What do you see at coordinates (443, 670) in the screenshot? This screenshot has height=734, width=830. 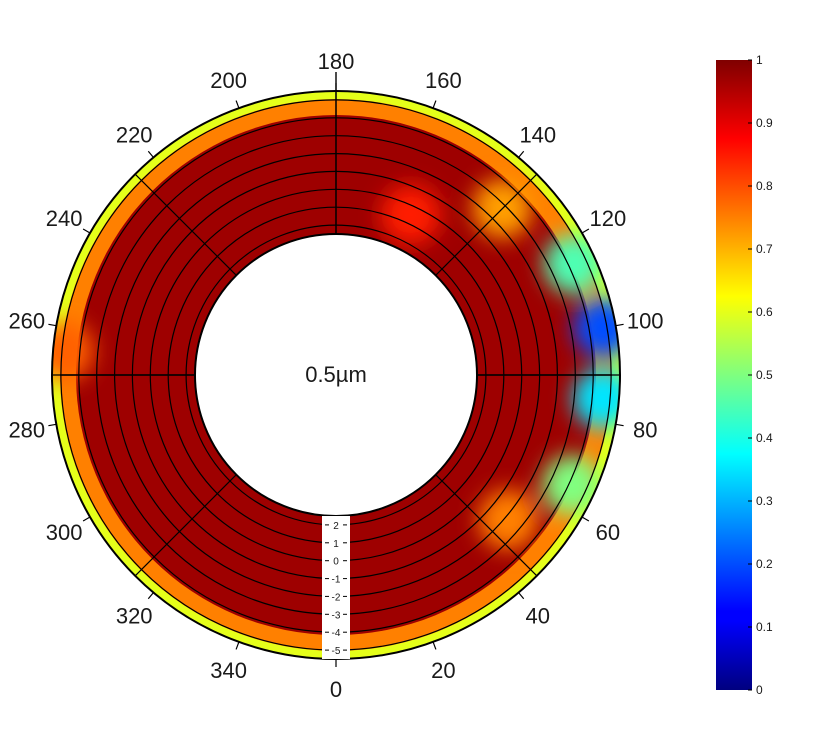 I see `angle-tick-label: 20` at bounding box center [443, 670].